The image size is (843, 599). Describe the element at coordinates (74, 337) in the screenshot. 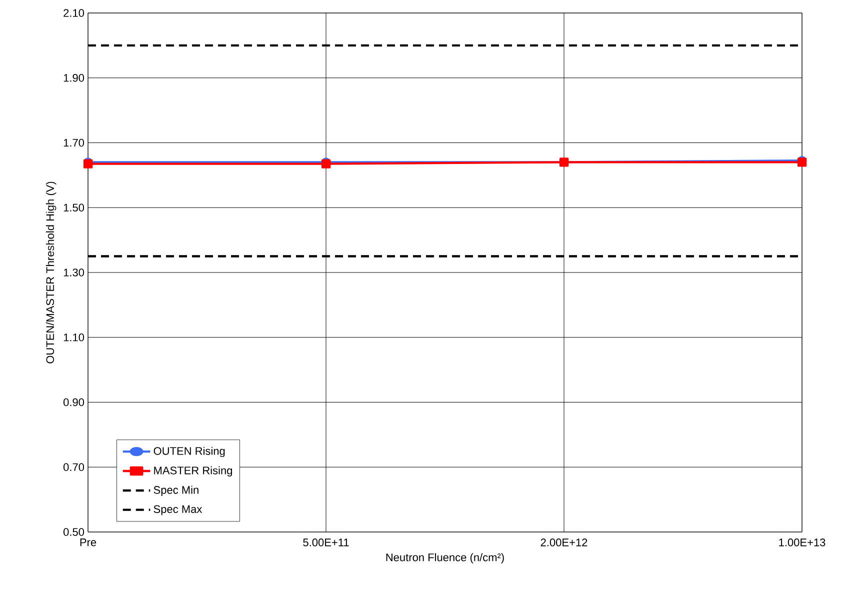

I see `y-tick-label: 1.10` at that location.